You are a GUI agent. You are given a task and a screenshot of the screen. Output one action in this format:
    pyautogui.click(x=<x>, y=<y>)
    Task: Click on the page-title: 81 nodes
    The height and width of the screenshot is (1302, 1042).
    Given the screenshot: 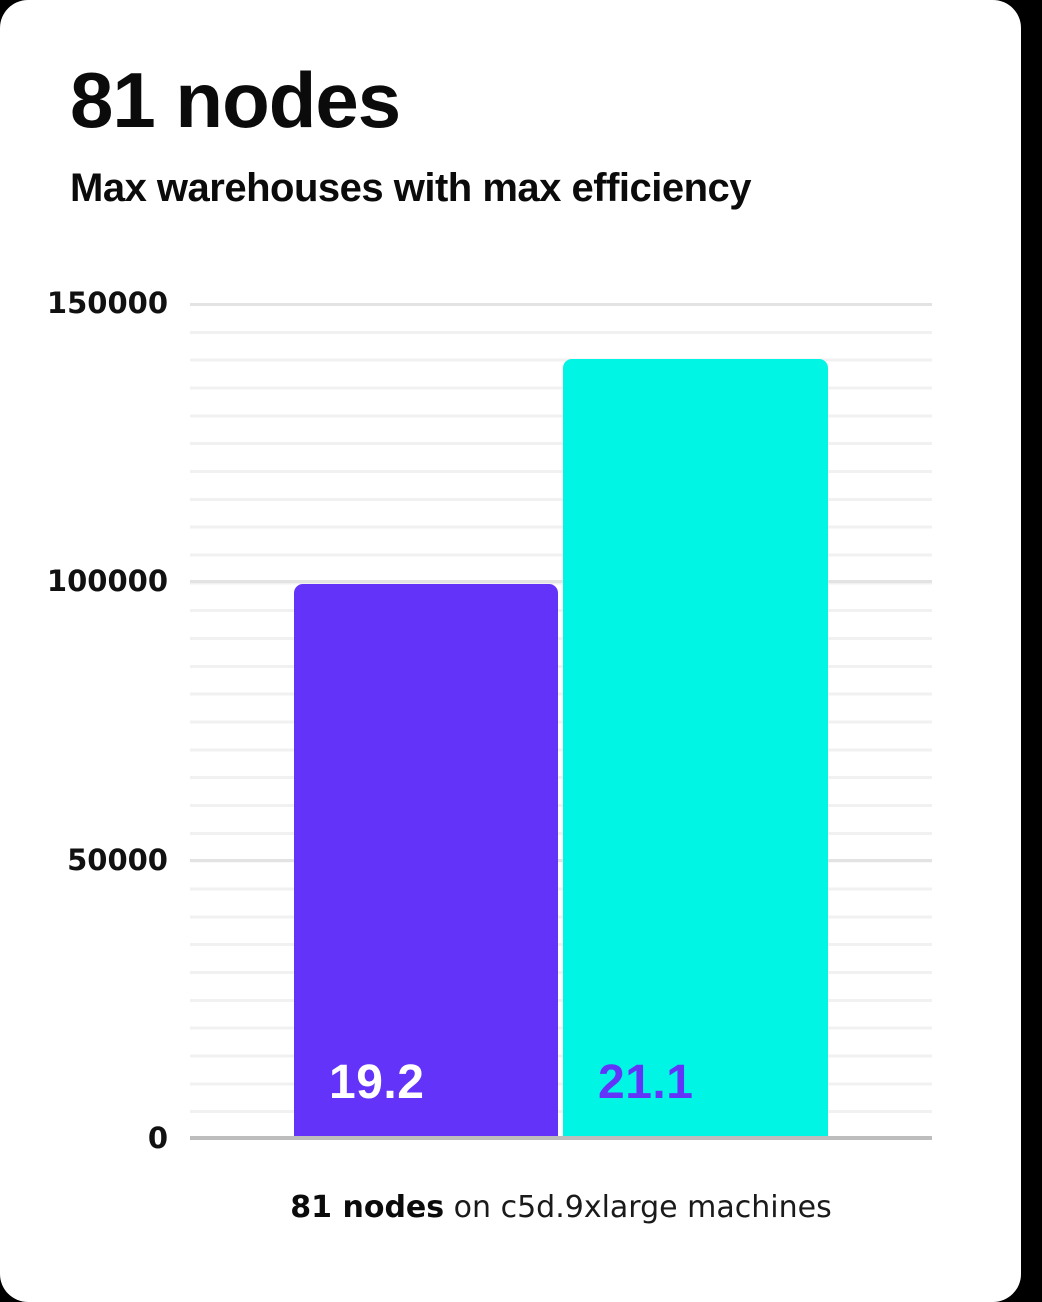 What is the action you would take?
    pyautogui.click(x=235, y=100)
    